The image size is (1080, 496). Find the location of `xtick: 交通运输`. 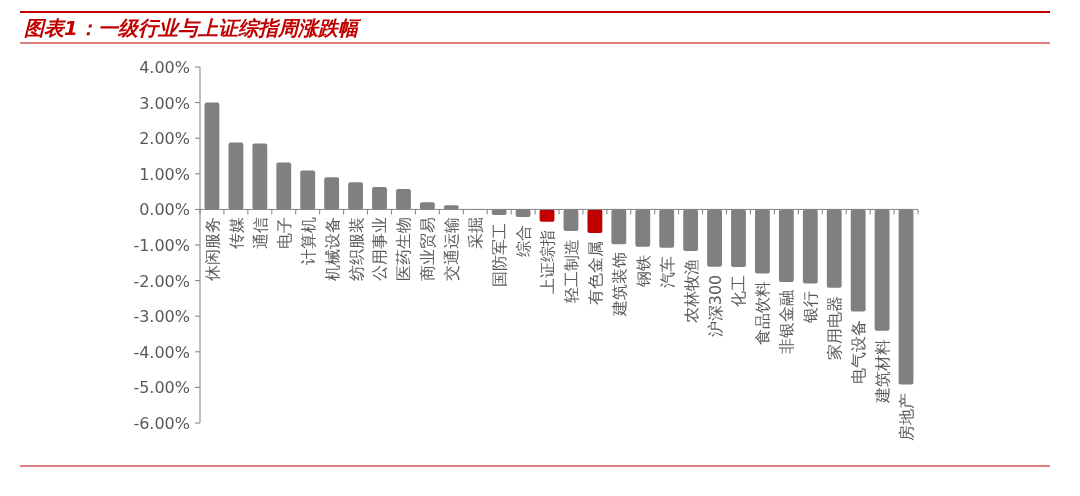

xtick: 交通运输 is located at coordinates (452, 249).